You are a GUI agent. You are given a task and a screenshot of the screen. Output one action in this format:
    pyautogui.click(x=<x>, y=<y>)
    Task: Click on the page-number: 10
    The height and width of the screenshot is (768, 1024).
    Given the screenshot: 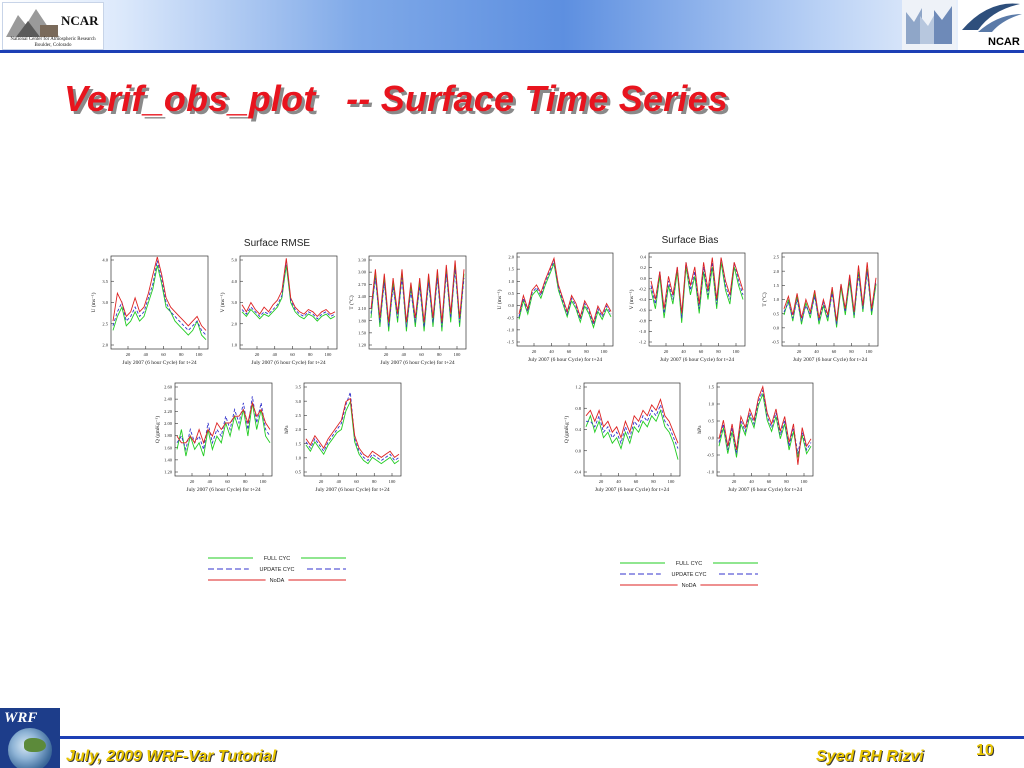 What is the action you would take?
    pyautogui.click(x=985, y=750)
    